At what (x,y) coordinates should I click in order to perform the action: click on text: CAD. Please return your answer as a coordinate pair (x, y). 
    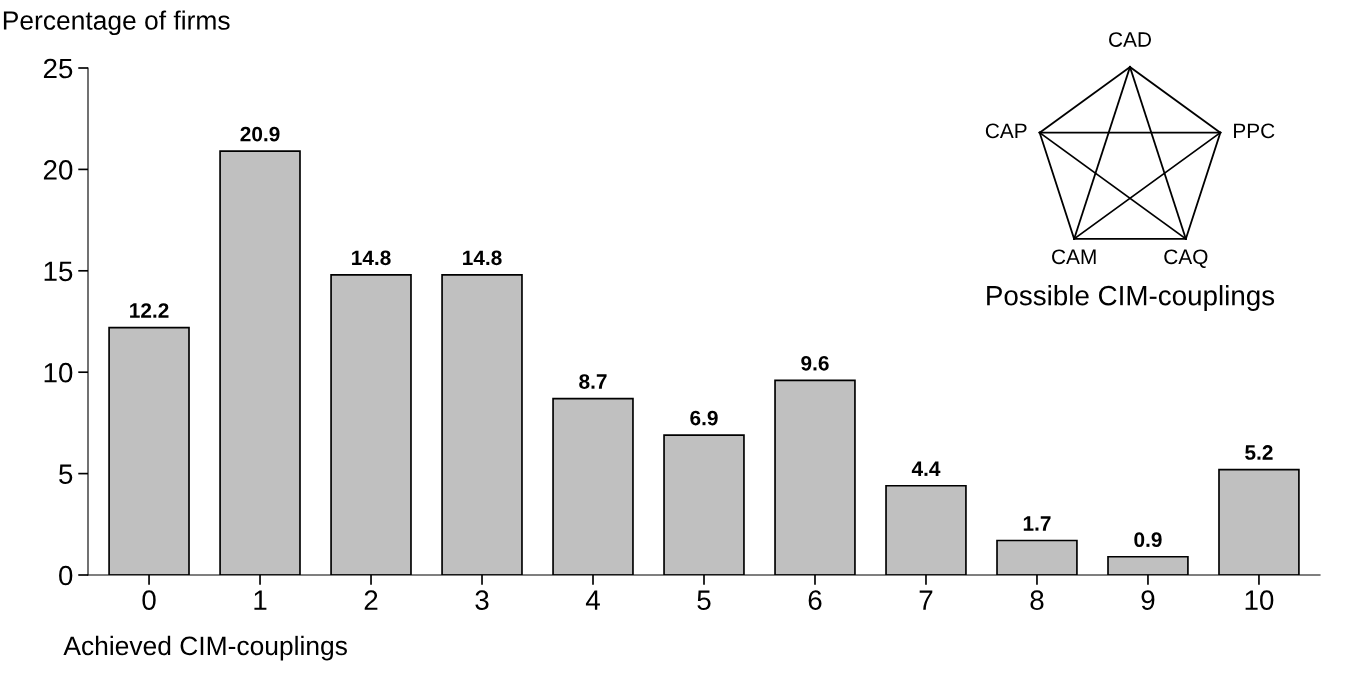
    Looking at the image, I should click on (1130, 39).